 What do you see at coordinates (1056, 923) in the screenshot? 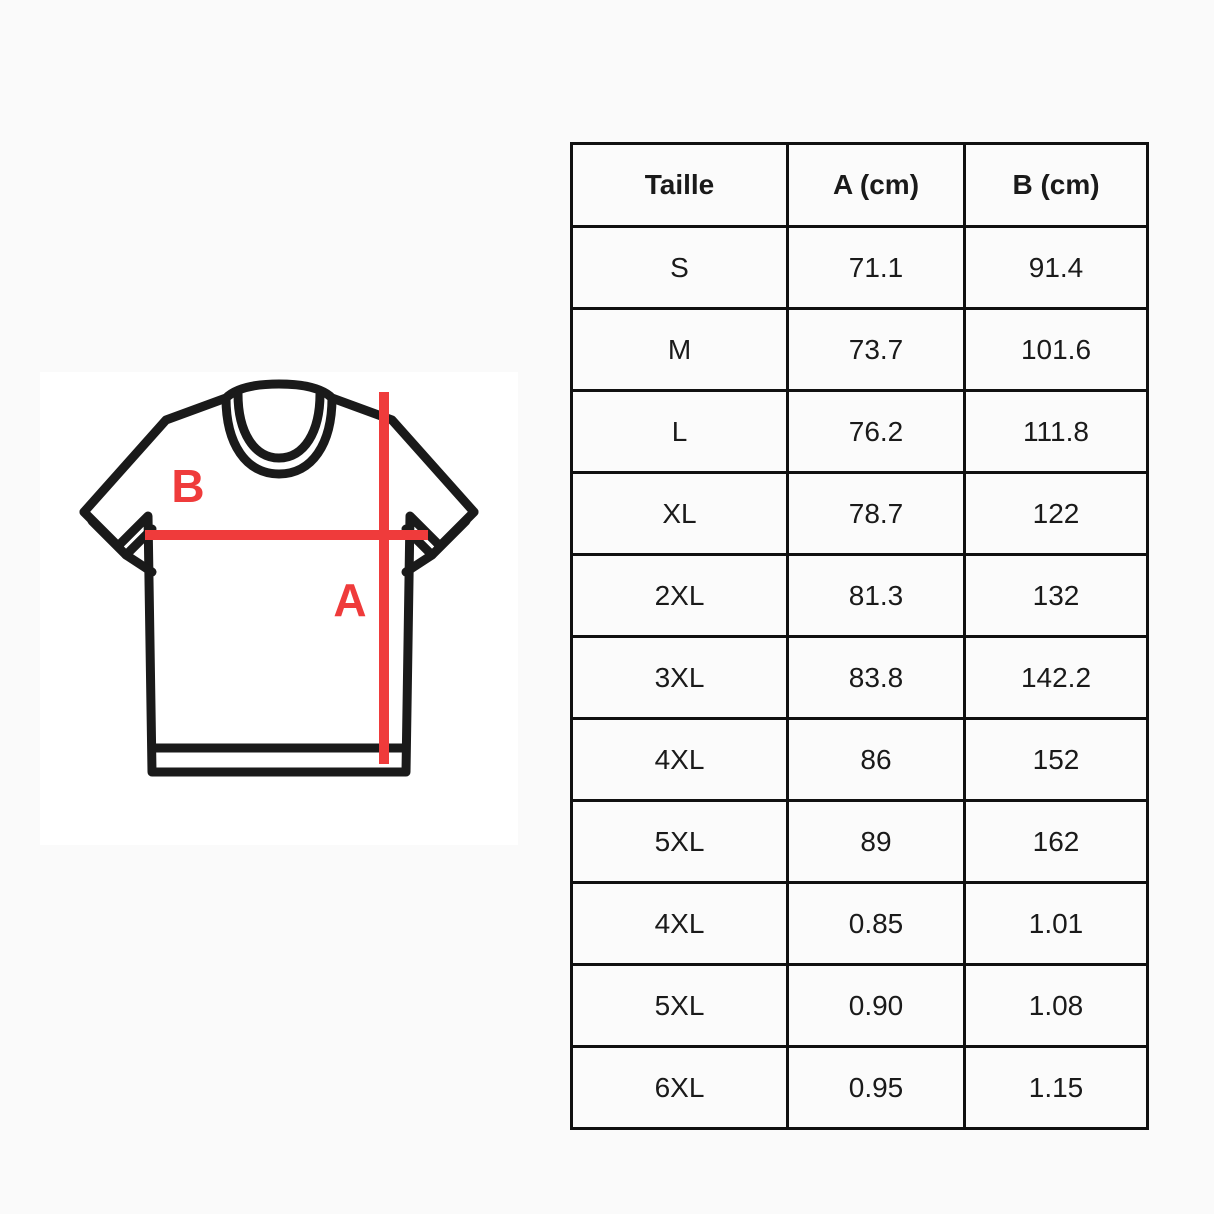
I see `value-b-cell: 1.01` at bounding box center [1056, 923].